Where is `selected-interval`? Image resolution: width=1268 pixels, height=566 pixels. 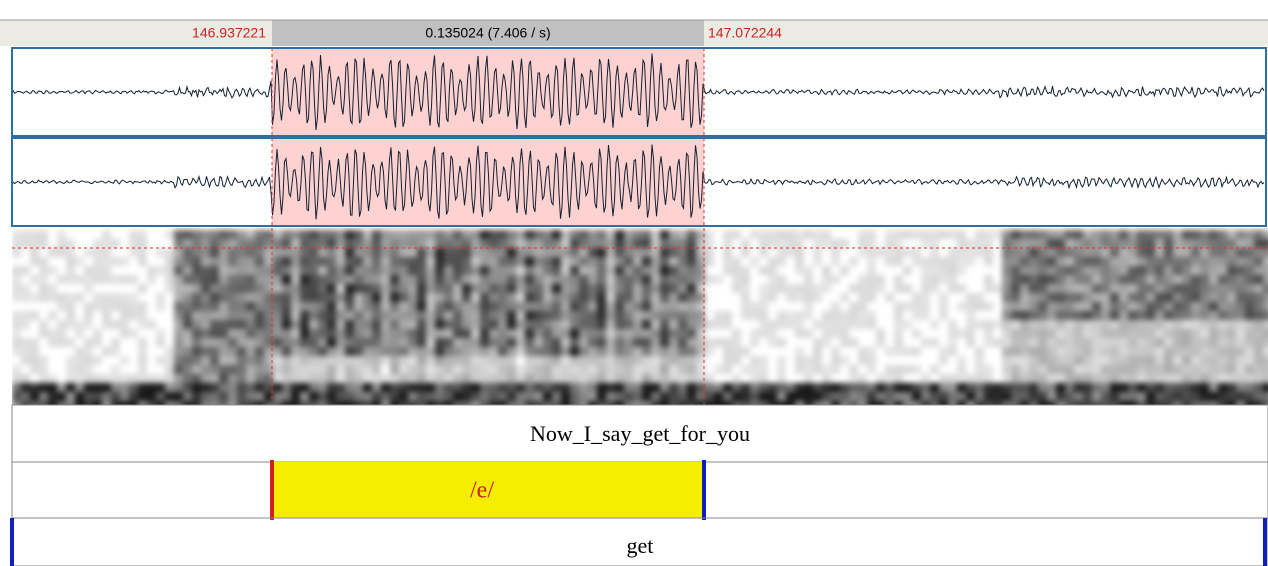 selected-interval is located at coordinates (488, 490).